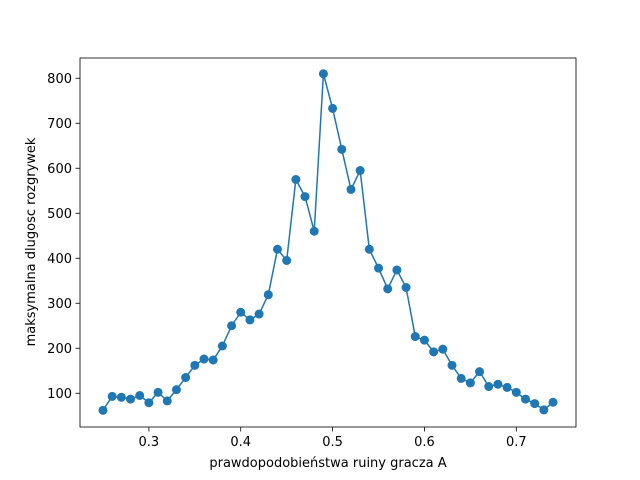 Image resolution: width=640 pixels, height=480 pixels. Describe the element at coordinates (327, 463) in the screenshot. I see `x-axis-label: prawdopodobieństwa ruiny gracza A` at that location.